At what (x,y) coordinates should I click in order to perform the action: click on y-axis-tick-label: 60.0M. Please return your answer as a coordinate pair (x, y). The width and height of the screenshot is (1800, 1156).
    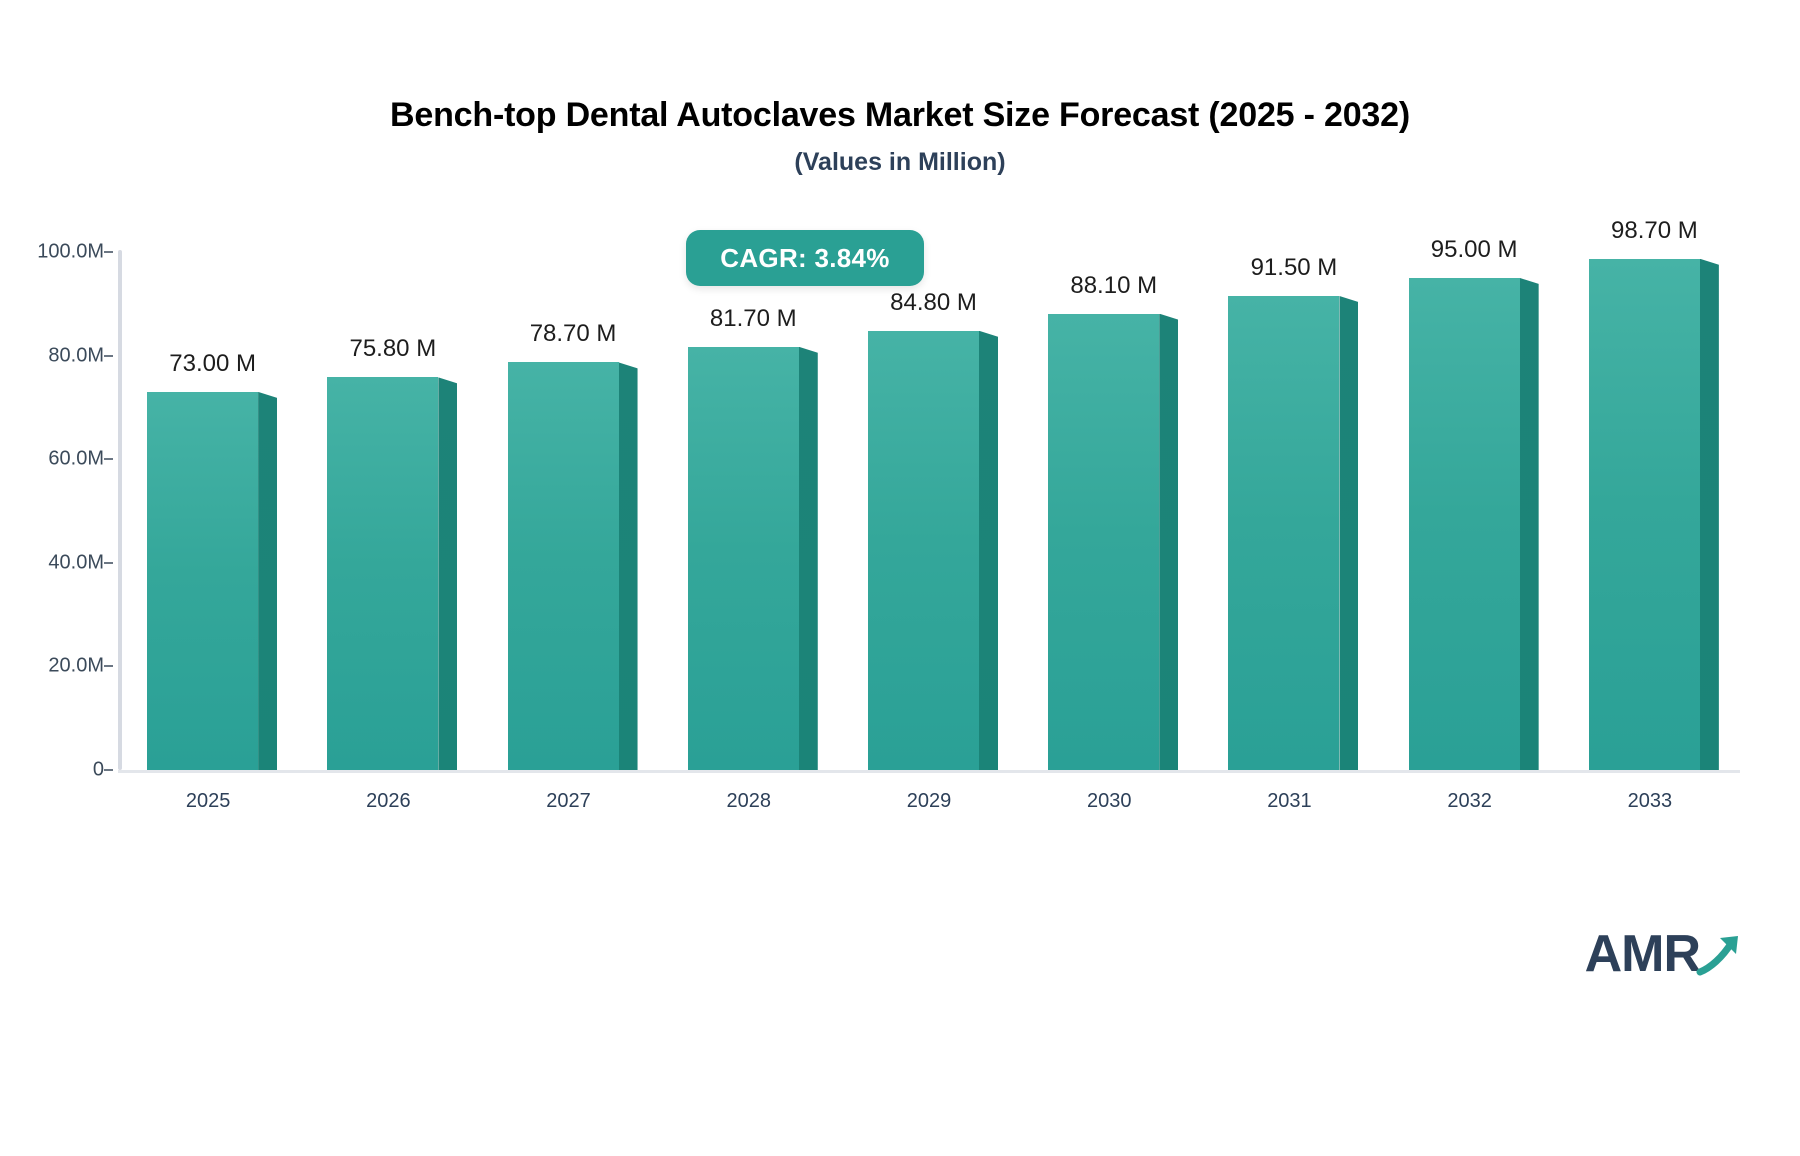
    Looking at the image, I should click on (76, 458).